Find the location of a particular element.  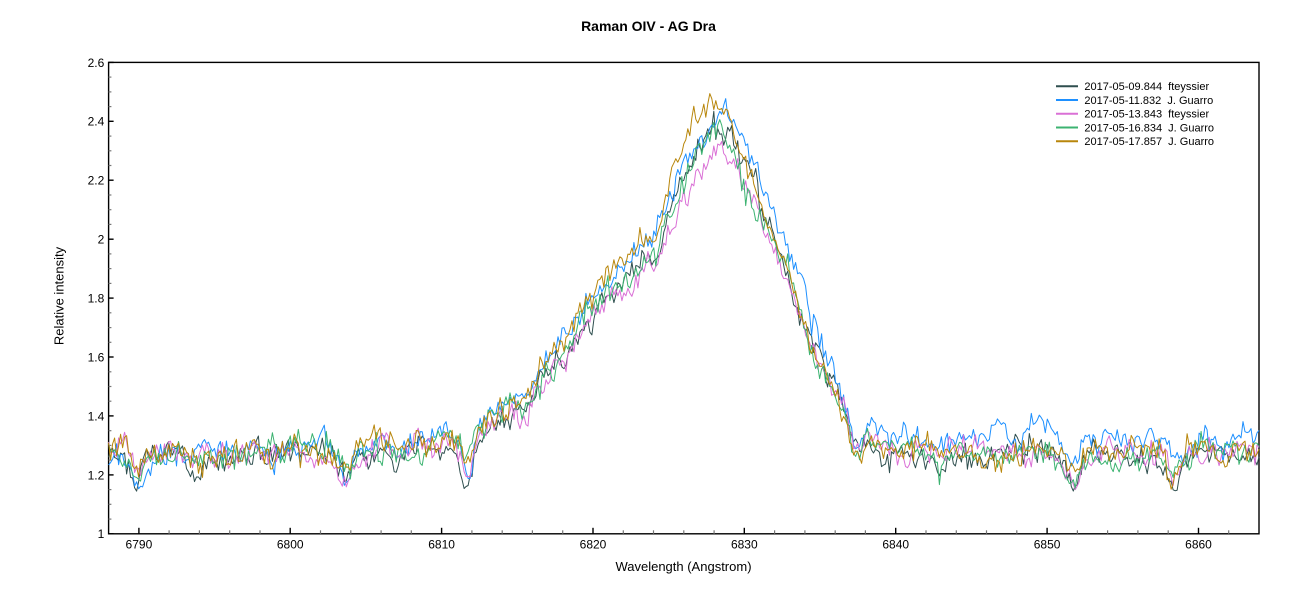

svg-text: 2.6 is located at coordinates (96, 63).